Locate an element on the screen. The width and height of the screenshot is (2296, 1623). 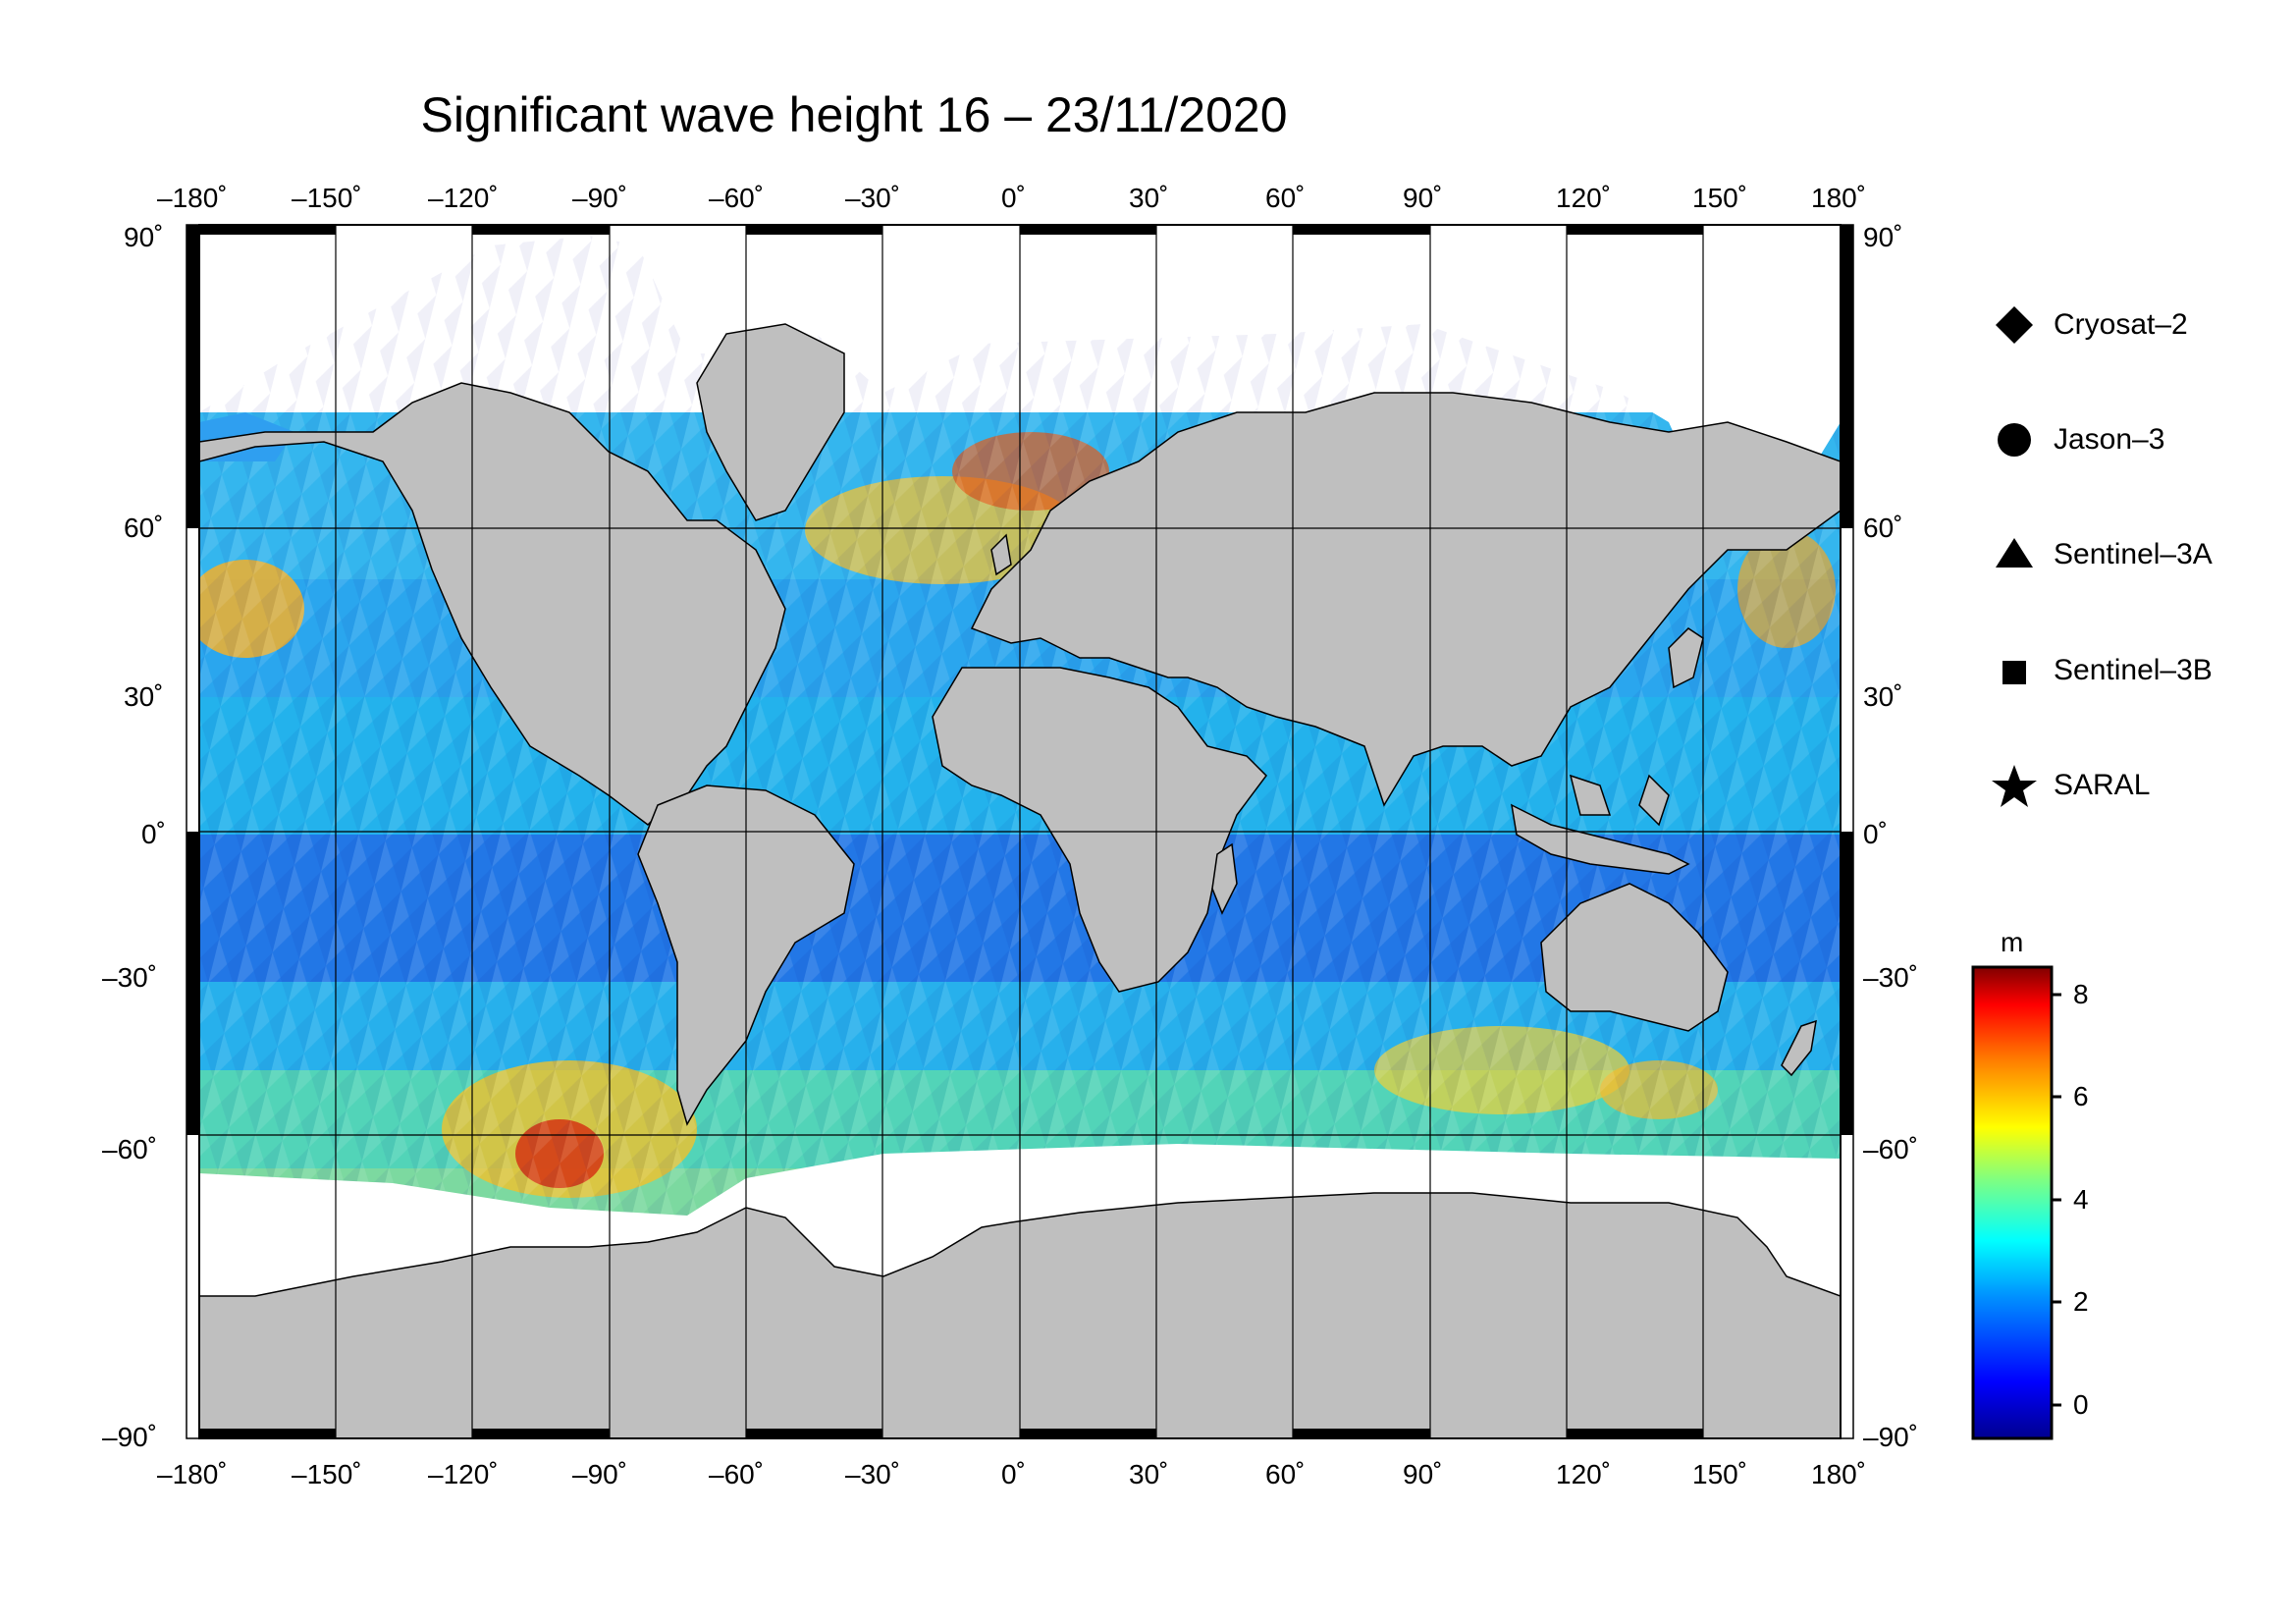
lat-label-right: –30˚ is located at coordinates (1891, 977).